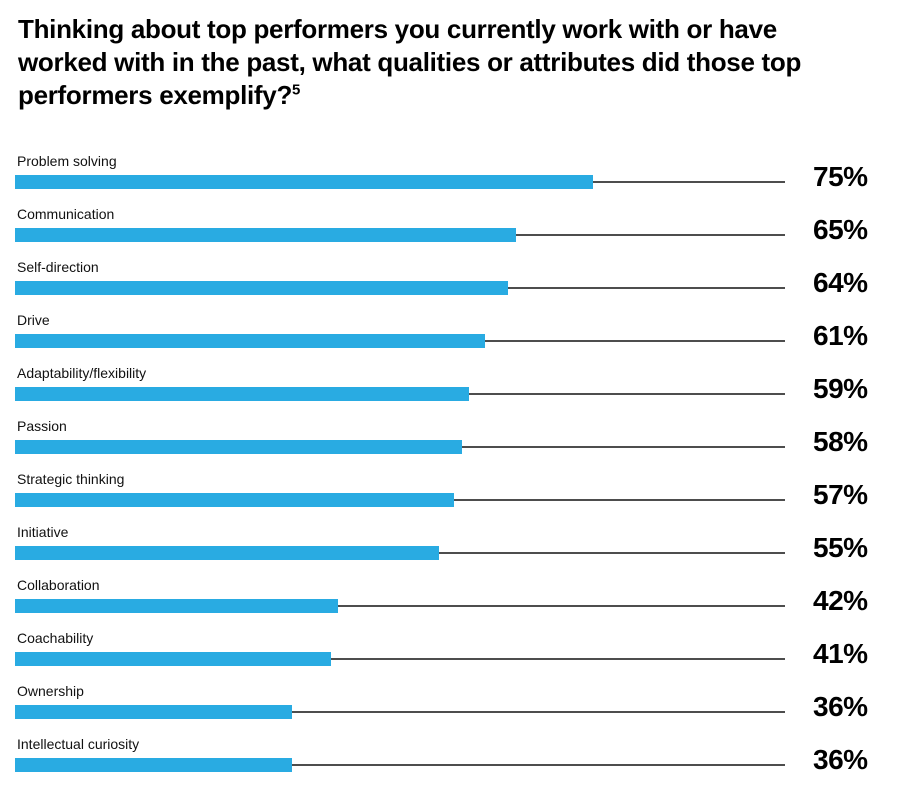 The height and width of the screenshot is (789, 906). I want to click on bar-label: Ownership, so click(50, 691).